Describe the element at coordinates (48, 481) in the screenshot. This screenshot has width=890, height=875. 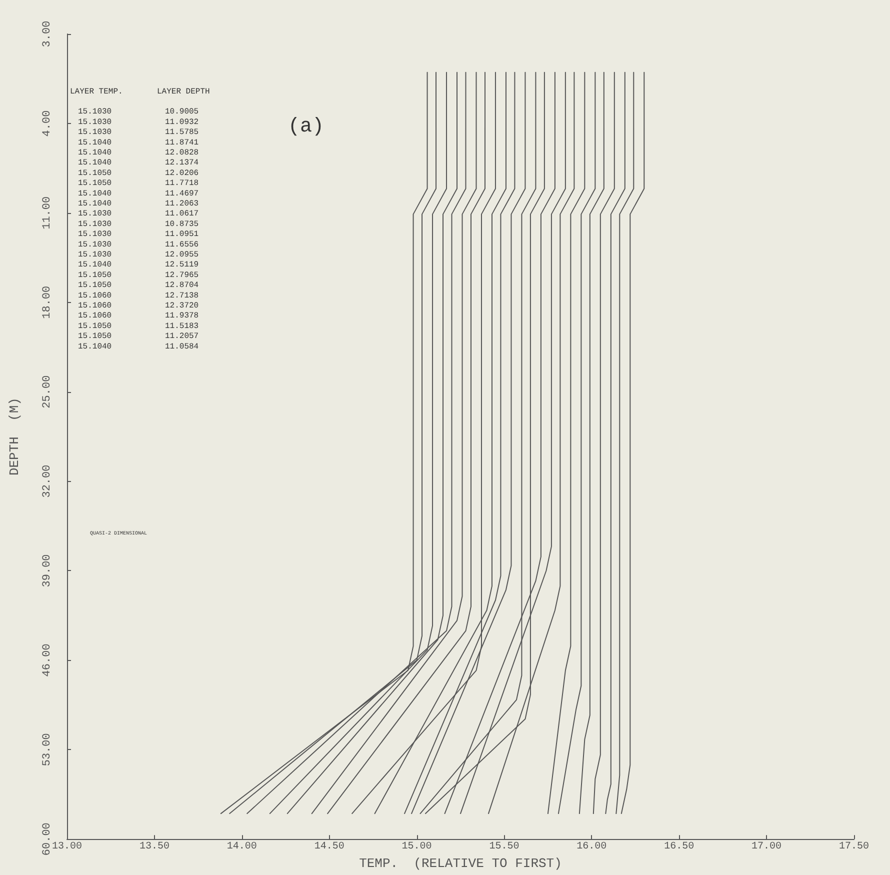
I see `y-tick-label: 32.00` at that location.